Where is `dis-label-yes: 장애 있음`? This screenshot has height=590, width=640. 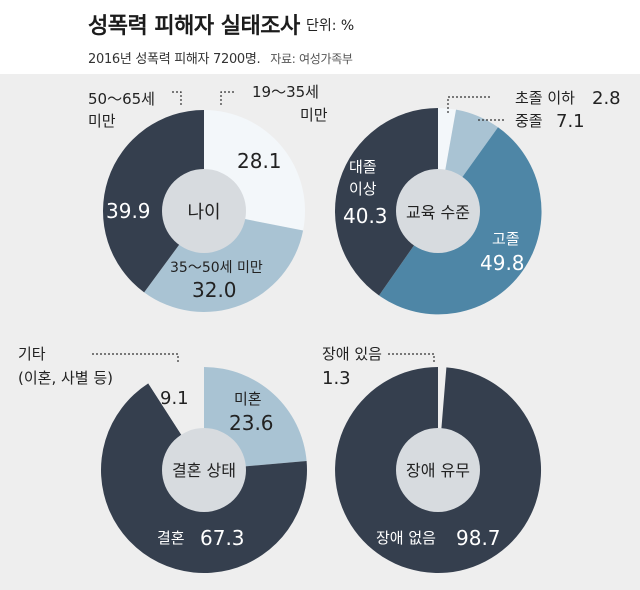
dis-label-yes: 장애 있음 is located at coordinates (352, 354).